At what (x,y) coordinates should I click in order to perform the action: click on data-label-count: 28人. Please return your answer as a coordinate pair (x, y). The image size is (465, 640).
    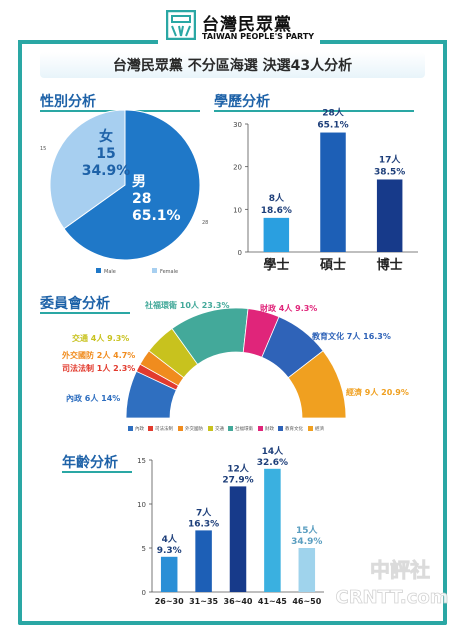
    Looking at the image, I should click on (333, 113).